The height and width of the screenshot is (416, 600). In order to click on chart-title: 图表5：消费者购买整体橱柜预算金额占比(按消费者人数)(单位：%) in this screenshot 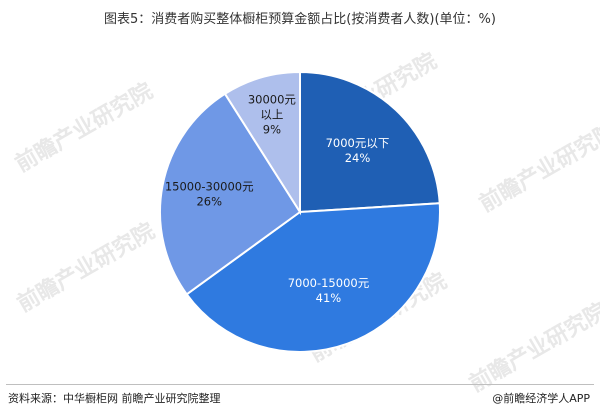, I will do `click(300, 19)`.